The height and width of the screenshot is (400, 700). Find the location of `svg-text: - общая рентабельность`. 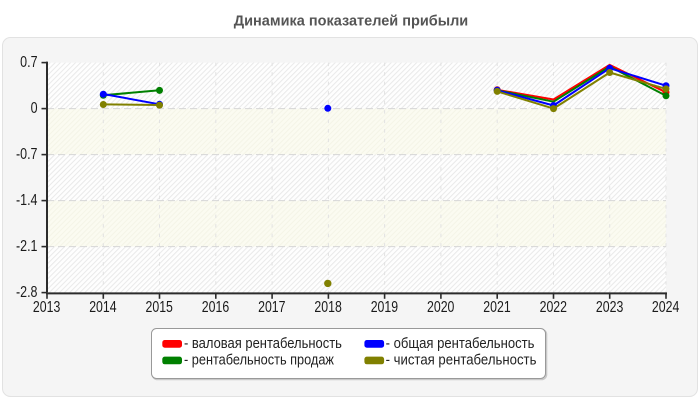

svg-text: - общая рентабельность is located at coordinates (460, 342).